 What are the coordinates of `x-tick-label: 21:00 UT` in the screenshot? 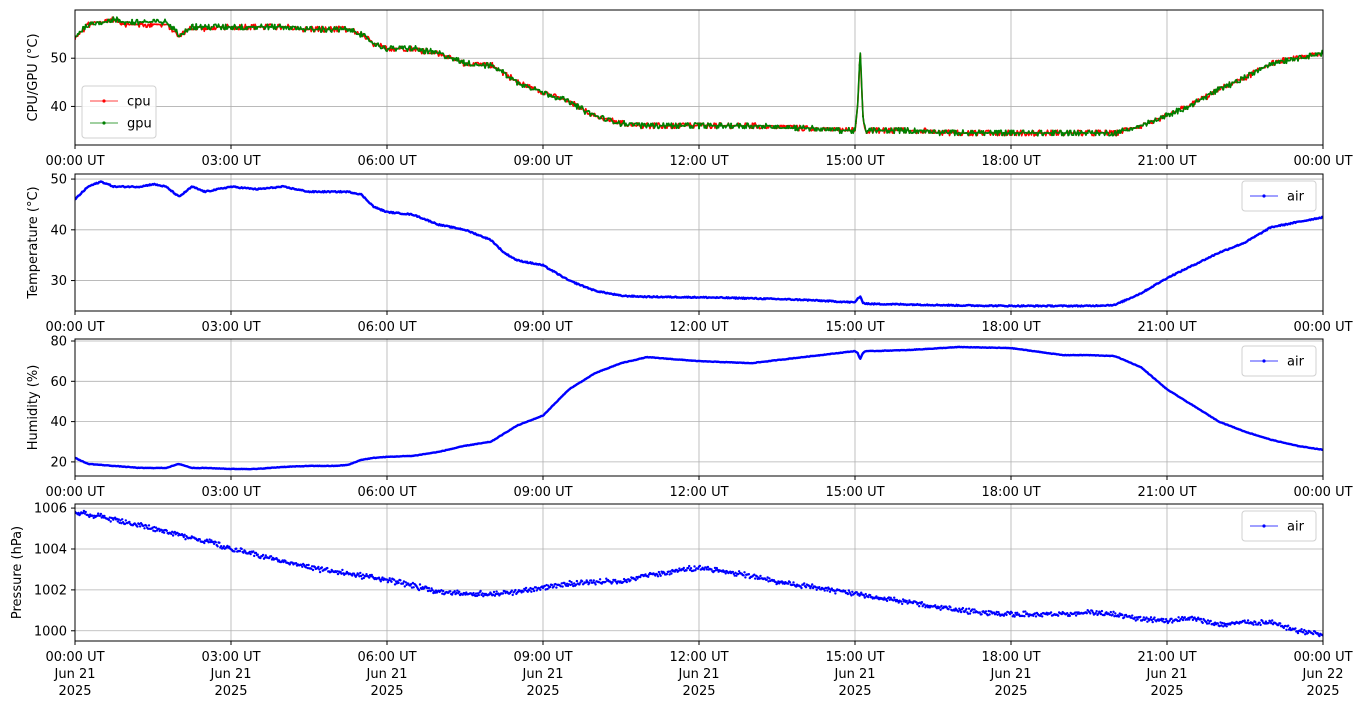 It's located at (1166, 657).